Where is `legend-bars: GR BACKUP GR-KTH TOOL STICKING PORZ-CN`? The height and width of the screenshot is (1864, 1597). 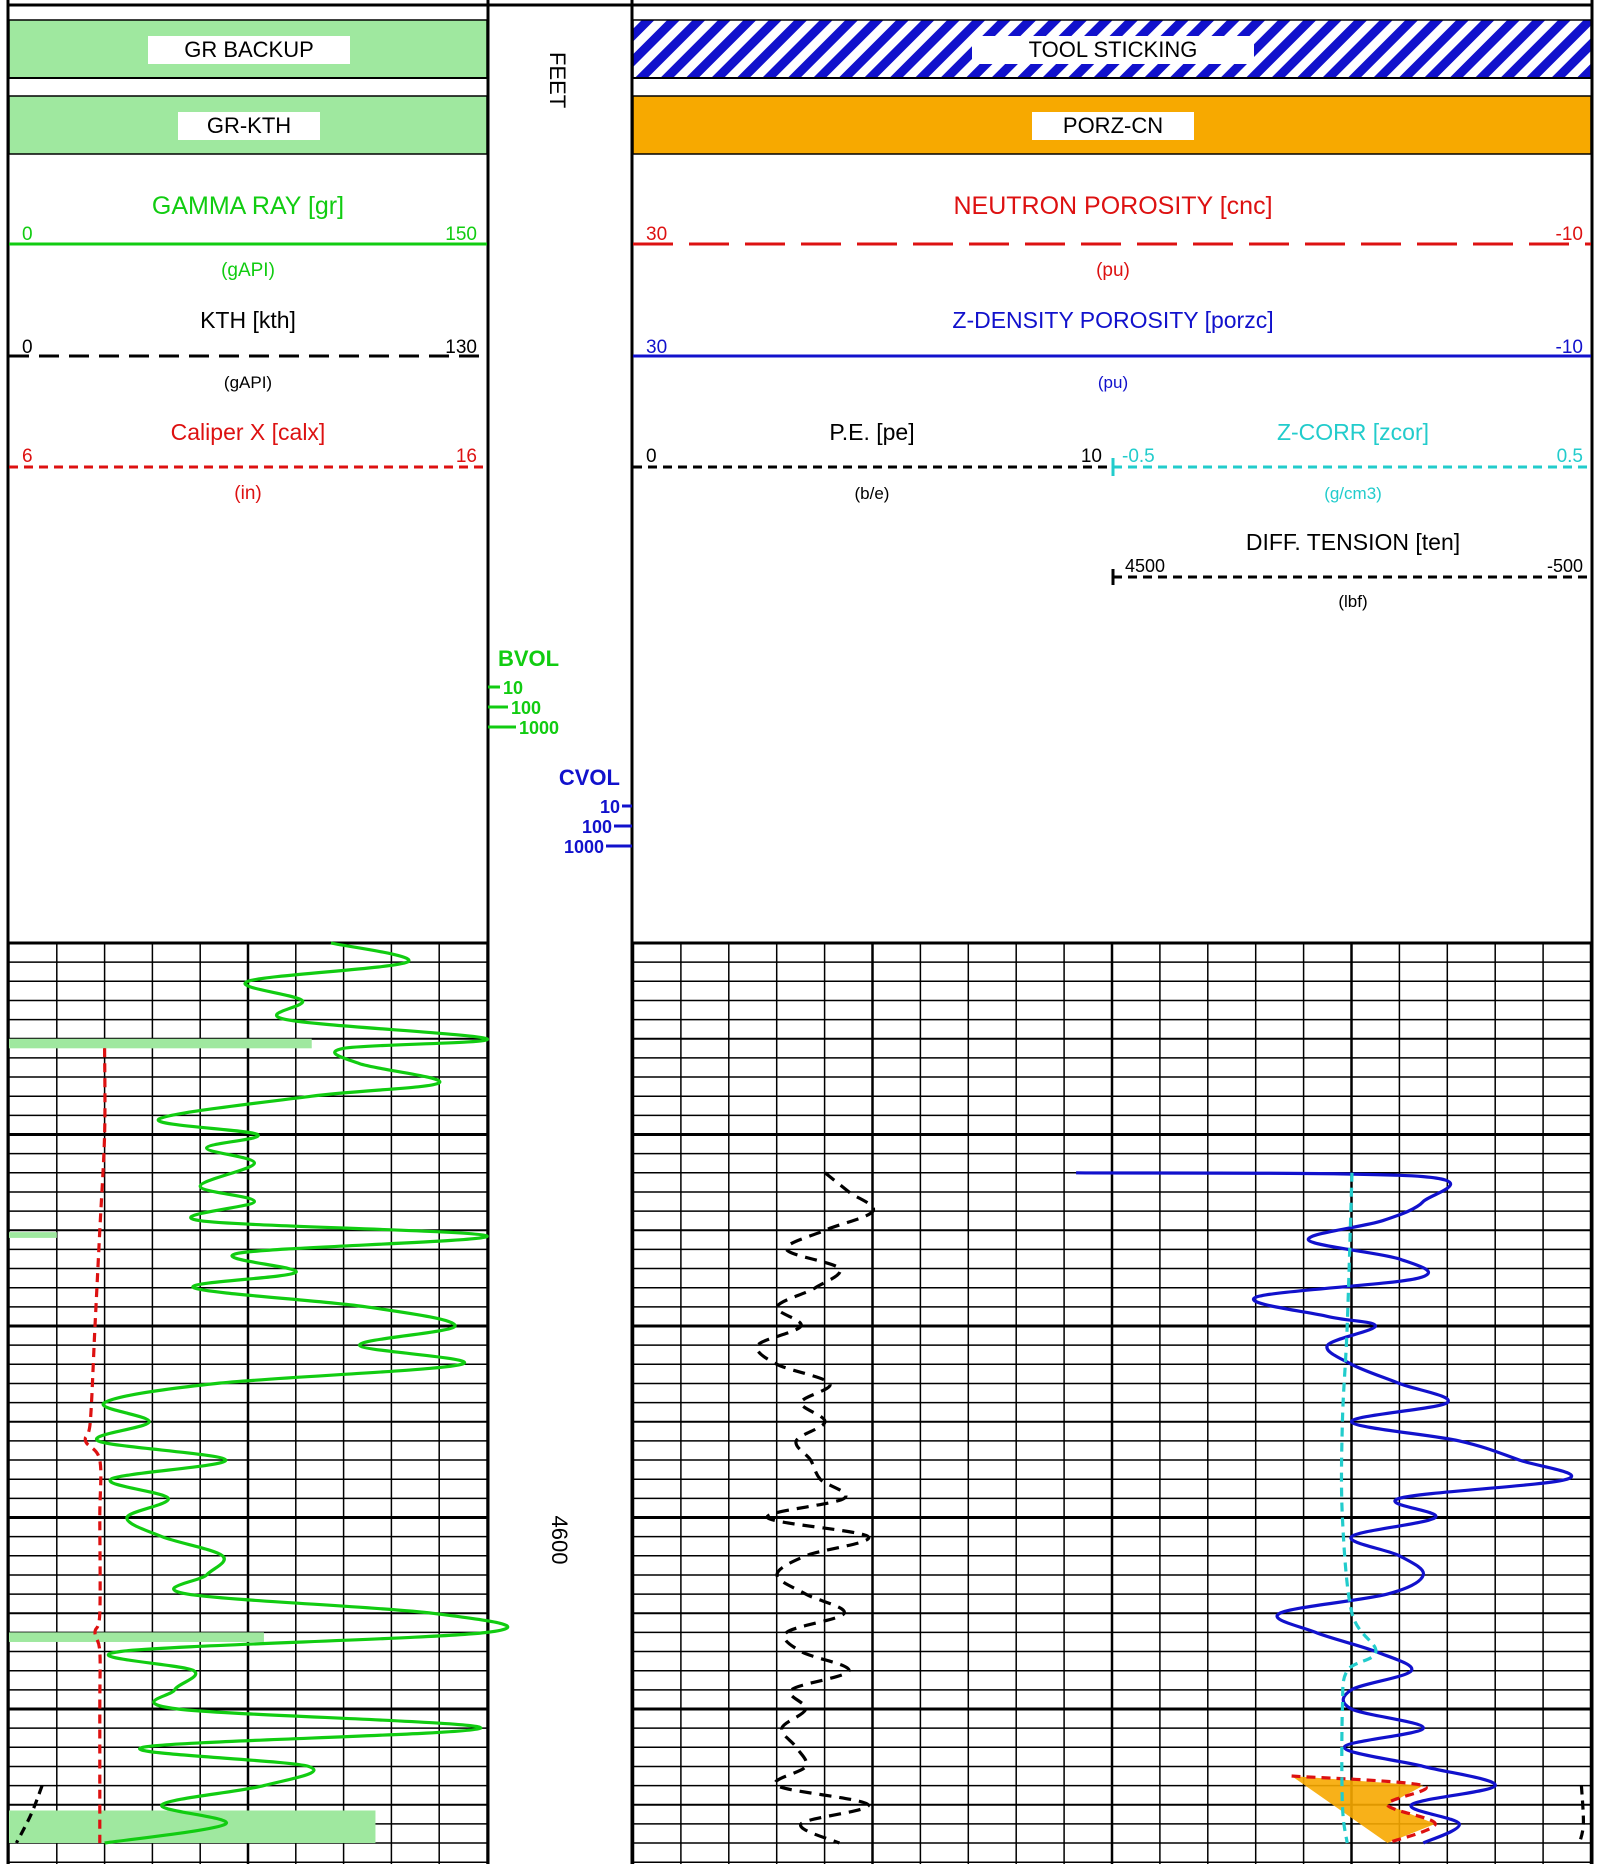
legend-bars: GR BACKUP GR-KTH TOOL STICKING PORZ-CN is located at coordinates (800, 87).